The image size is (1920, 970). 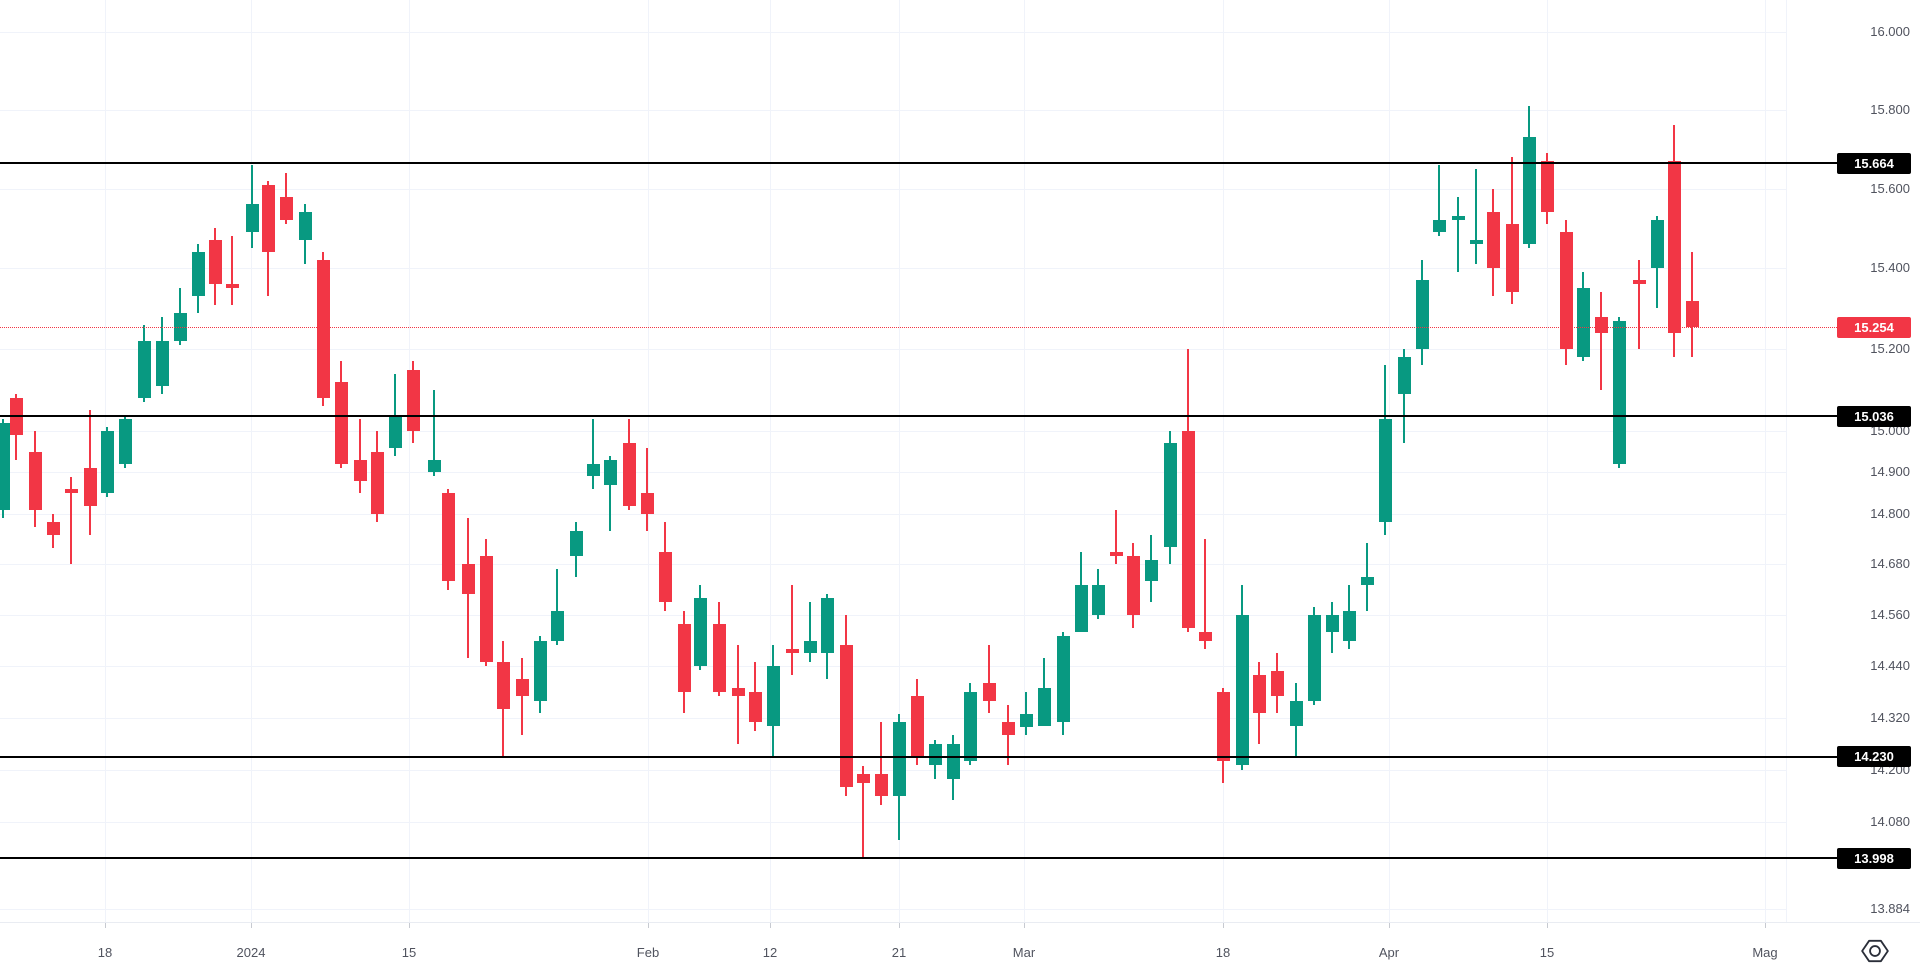 I want to click on time-axis-label: 21, so click(x=899, y=952).